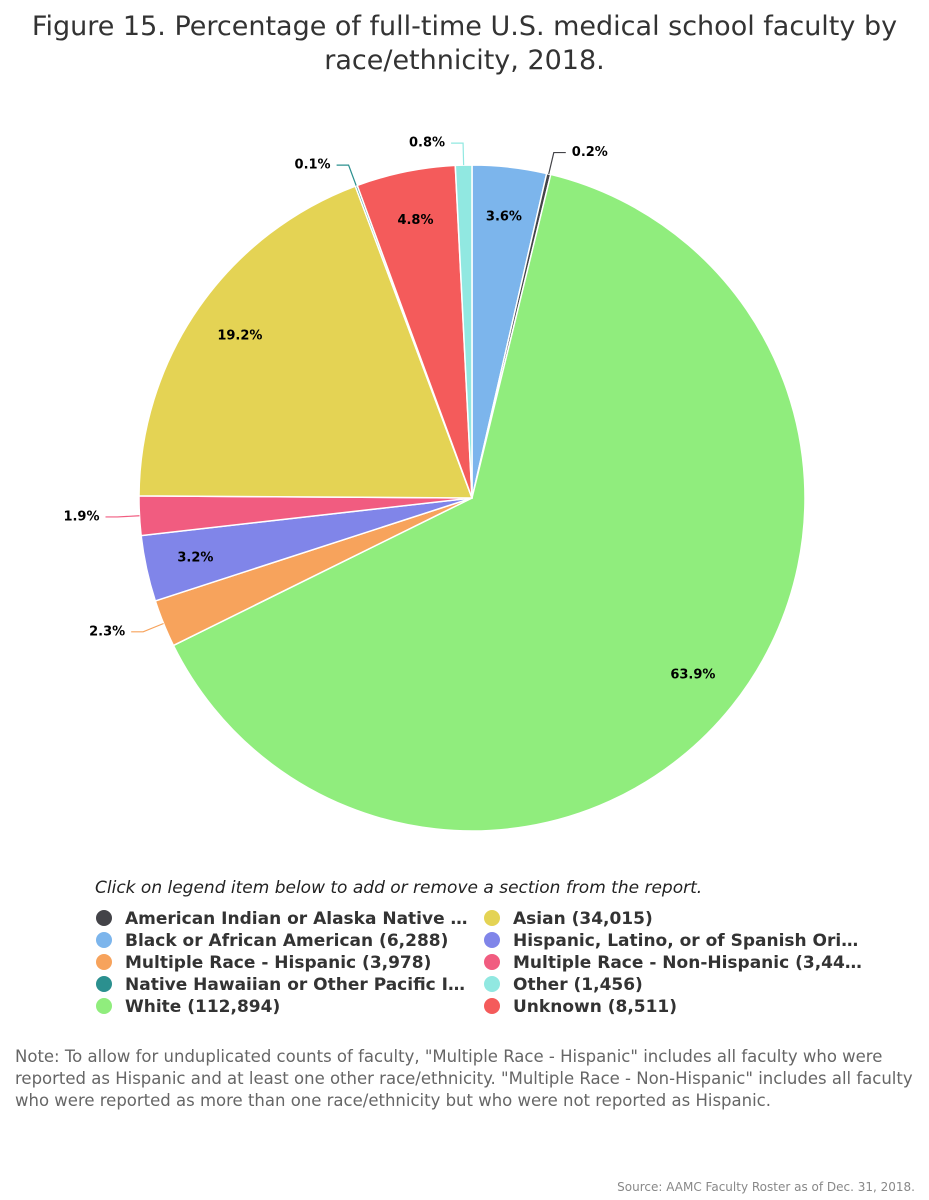 This screenshot has height=1200, width=929. What do you see at coordinates (415, 220) in the screenshot?
I see `data-label: 4.8%` at bounding box center [415, 220].